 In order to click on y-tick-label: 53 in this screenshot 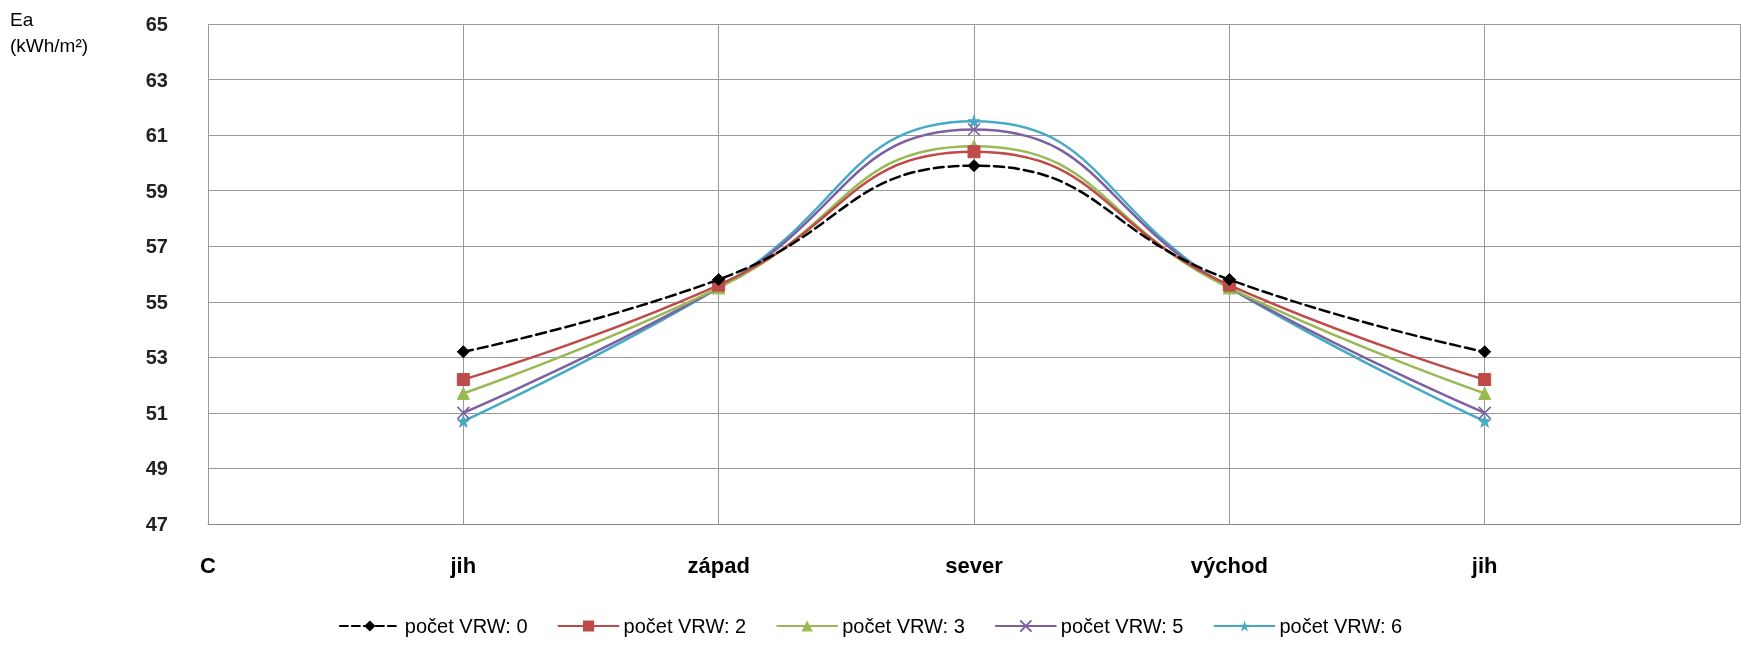, I will do `click(156, 357)`.